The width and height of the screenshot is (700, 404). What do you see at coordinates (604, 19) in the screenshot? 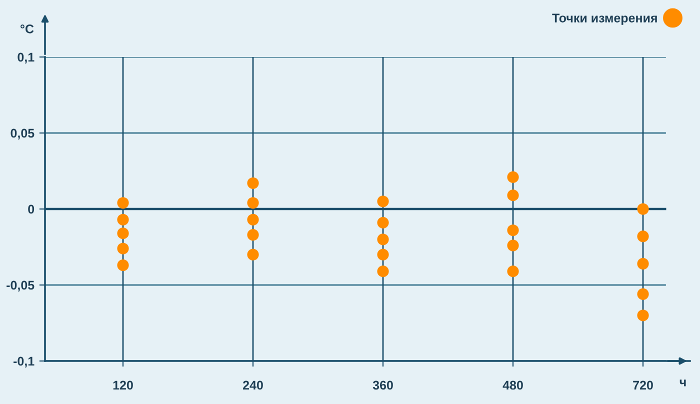
I see `legend-label: Точки измерения` at bounding box center [604, 19].